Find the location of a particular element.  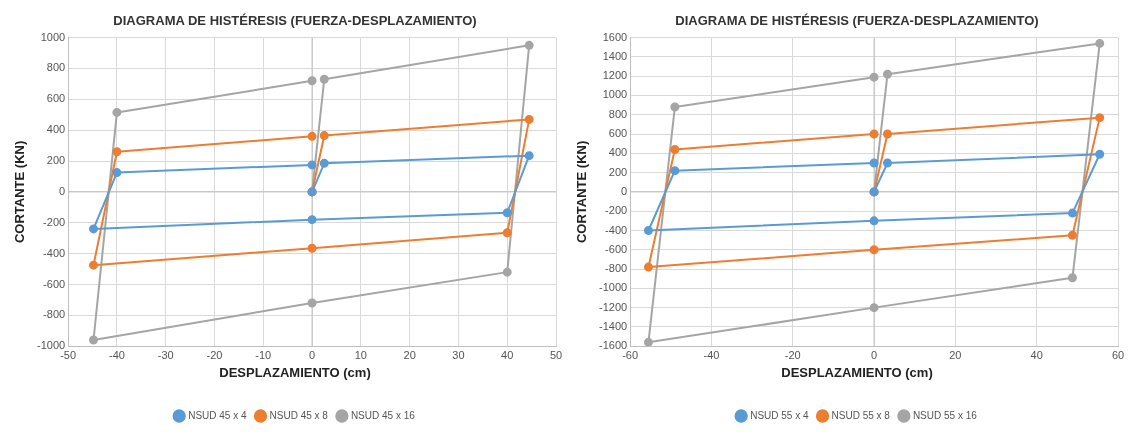

legend-label: NSUD 45 x 4 is located at coordinates (217, 415).